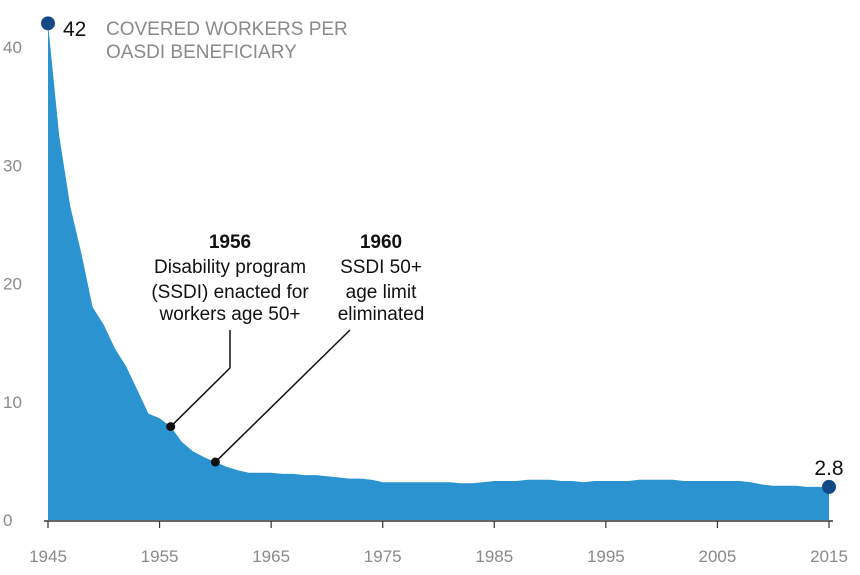 This screenshot has height=575, width=860. What do you see at coordinates (12, 165) in the screenshot?
I see `y-tick-label: 30` at bounding box center [12, 165].